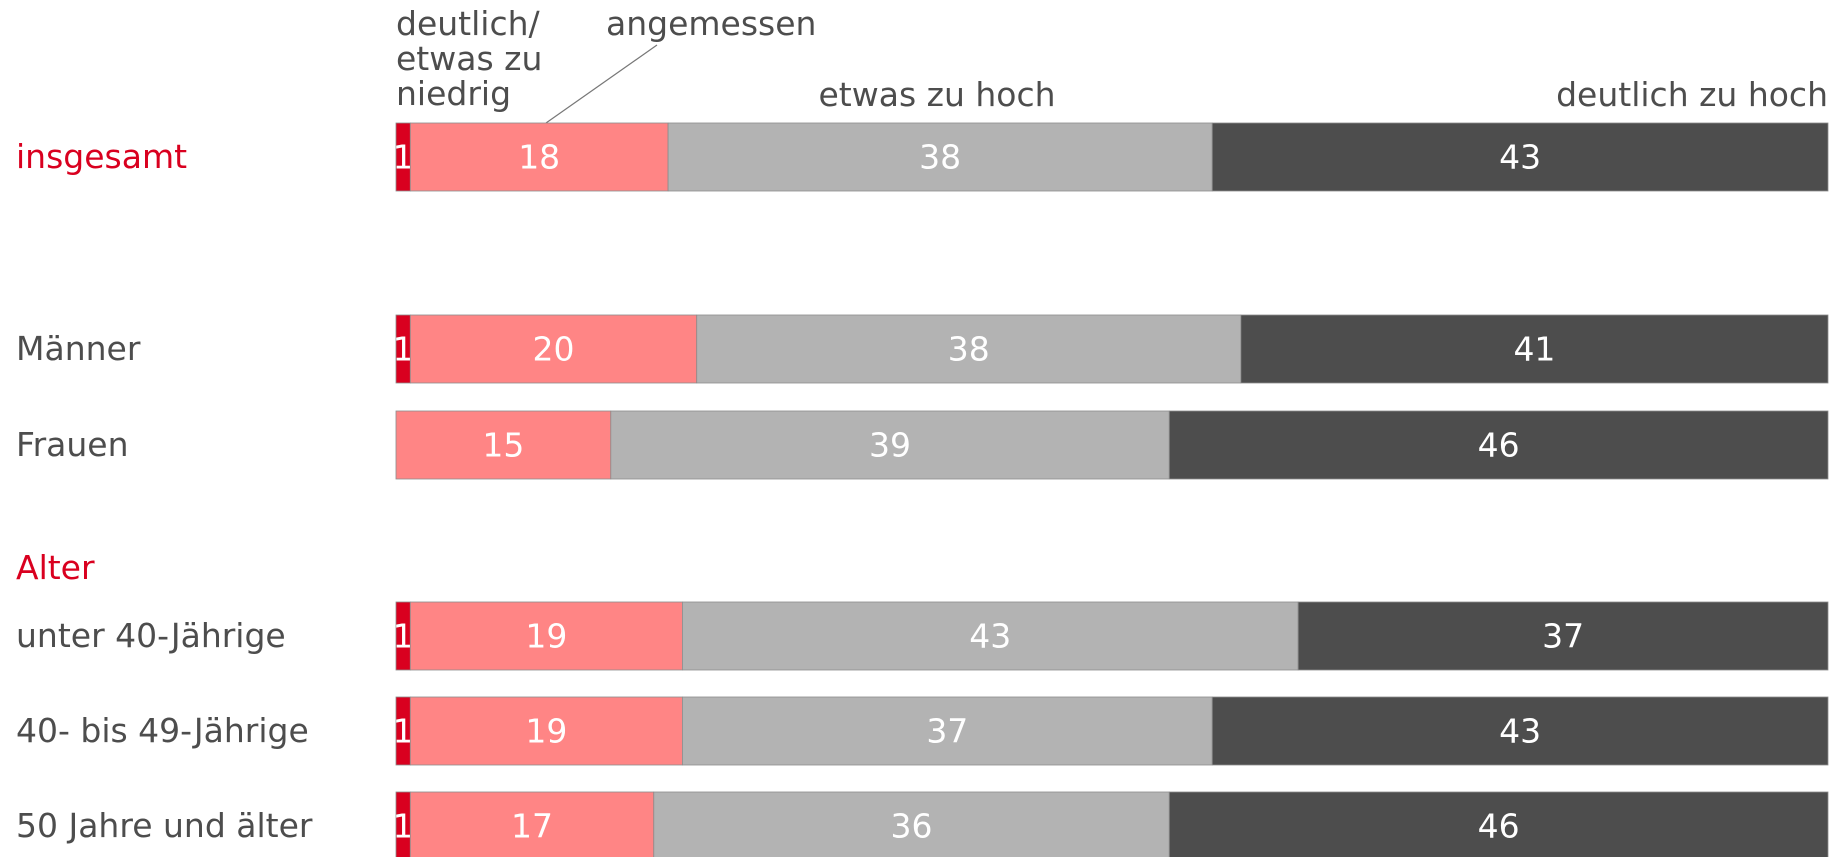 The width and height of the screenshot is (1841, 857). Describe the element at coordinates (162, 730) in the screenshot. I see `row-label: 40- bis 49-Jährige` at that location.